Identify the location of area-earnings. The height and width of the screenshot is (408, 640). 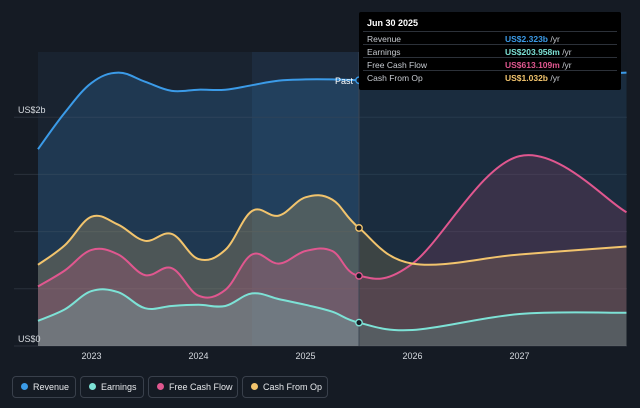
(332, 317).